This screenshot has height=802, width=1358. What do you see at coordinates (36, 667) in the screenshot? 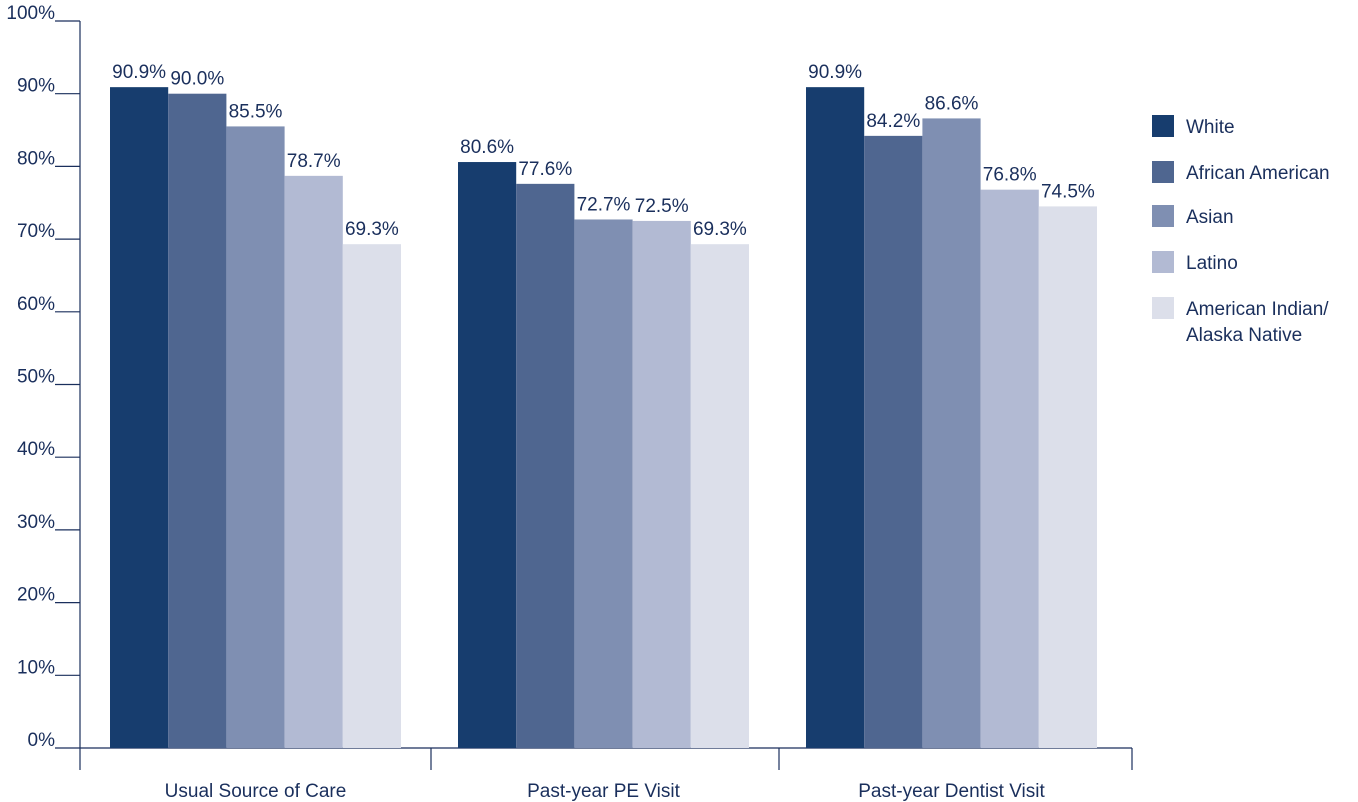
I see `y-tick-label: 10%` at bounding box center [36, 667].